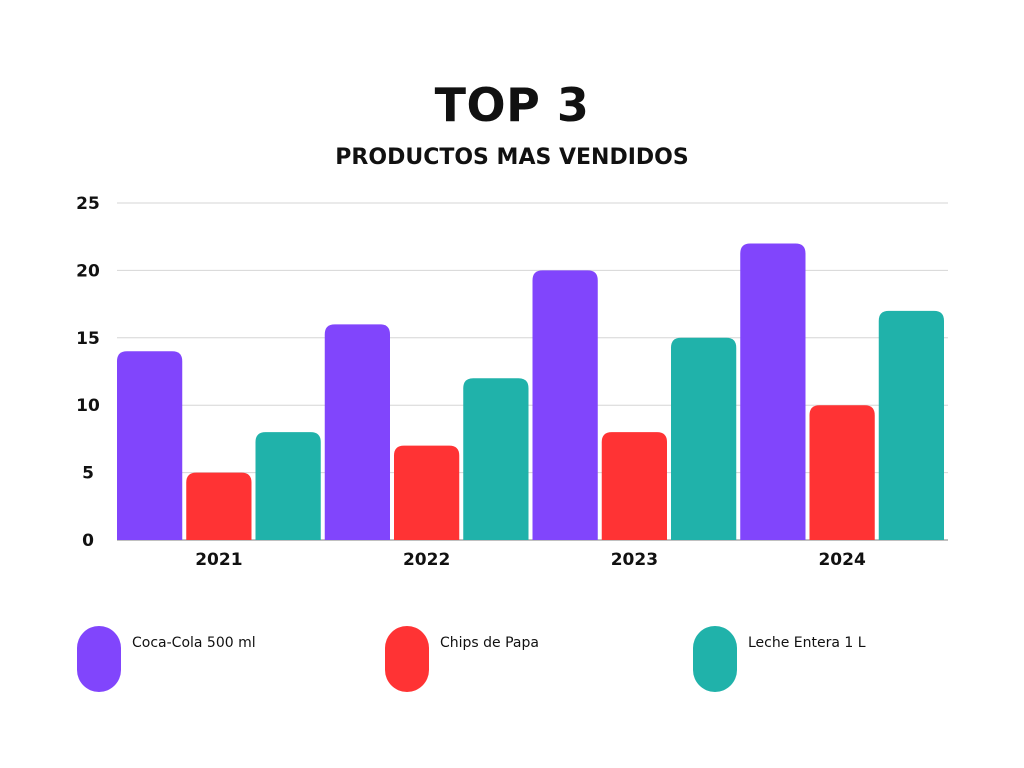 The image size is (1024, 768). What do you see at coordinates (489, 643) in the screenshot?
I see `legend-label-chips: Chips de Papa` at bounding box center [489, 643].